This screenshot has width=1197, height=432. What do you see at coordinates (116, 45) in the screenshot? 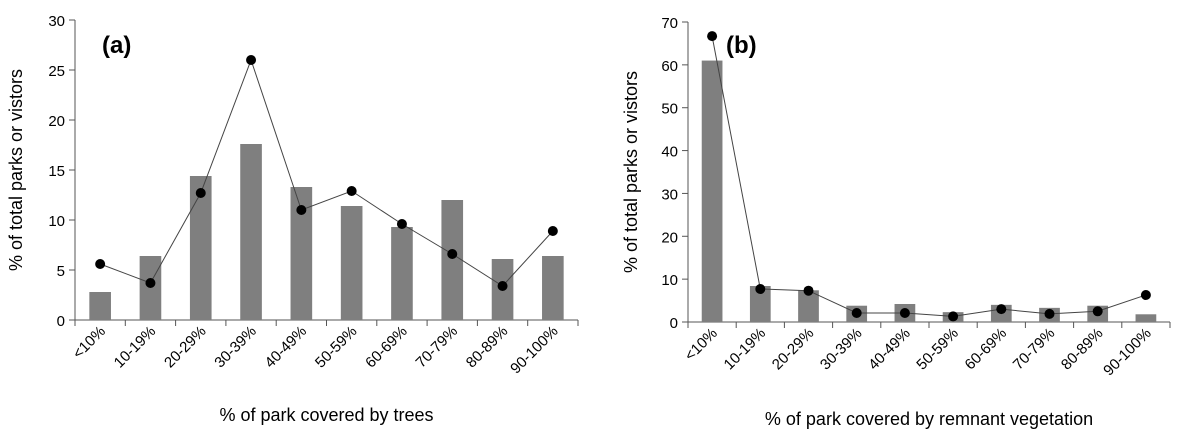
I see `panel-label-a: (a)` at bounding box center [116, 45].